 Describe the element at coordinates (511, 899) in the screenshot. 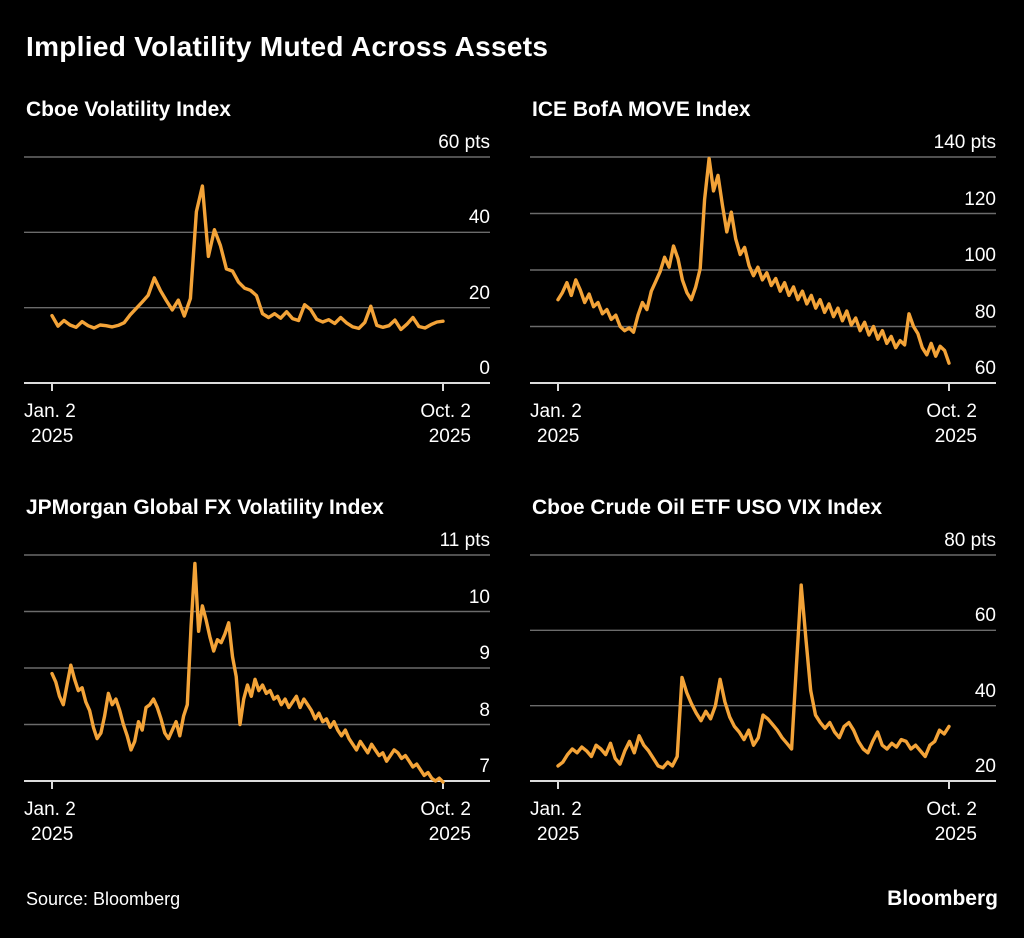

I see `footer: Source: Bloomberg Bloomberg` at that location.